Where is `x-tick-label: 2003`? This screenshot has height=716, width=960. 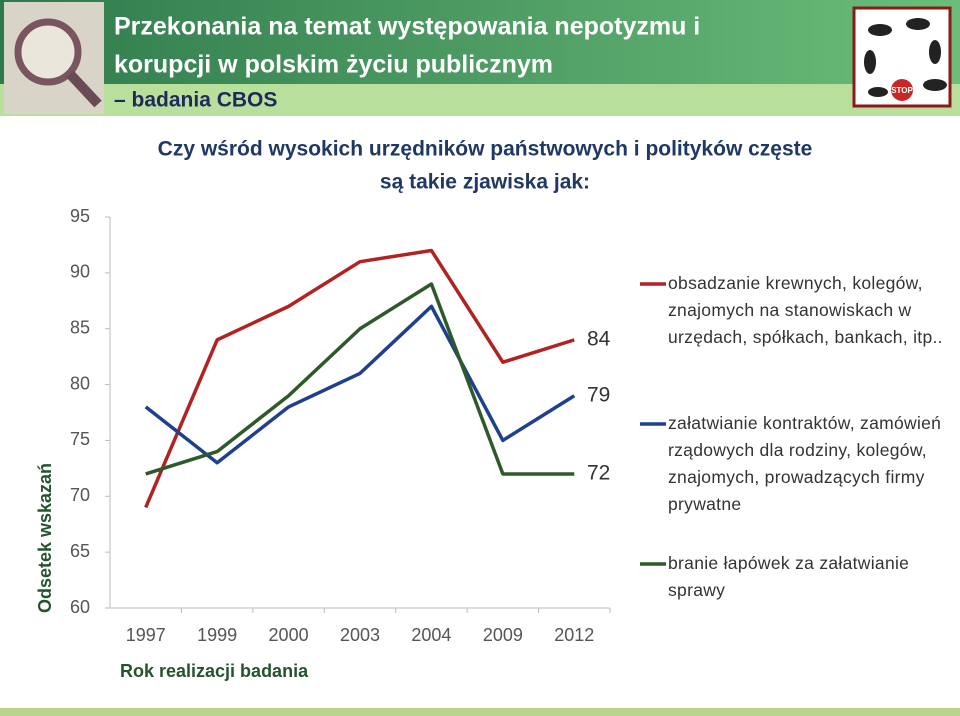
x-tick-label: 2003 is located at coordinates (360, 635).